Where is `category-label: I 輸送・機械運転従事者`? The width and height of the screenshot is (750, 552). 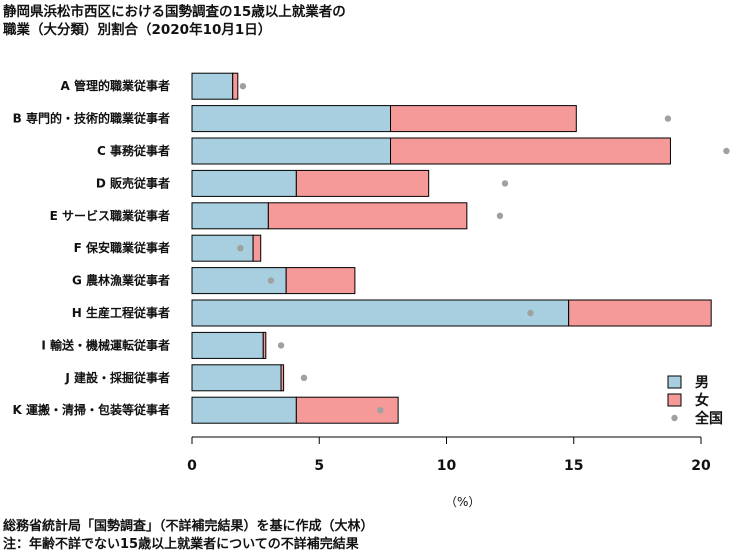
category-label: I 輸送・機械運転従事者 is located at coordinates (105, 344).